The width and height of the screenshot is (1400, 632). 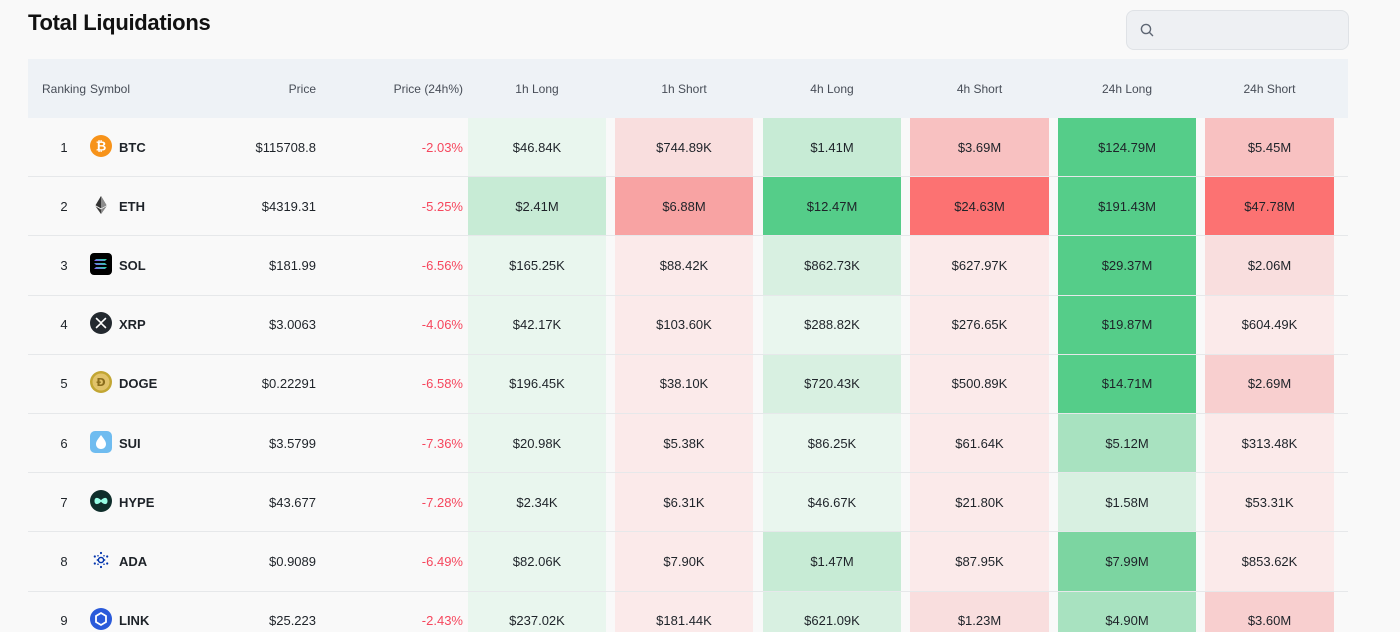 I want to click on liq-1h-short-cell: $38.10K, so click(x=684, y=383).